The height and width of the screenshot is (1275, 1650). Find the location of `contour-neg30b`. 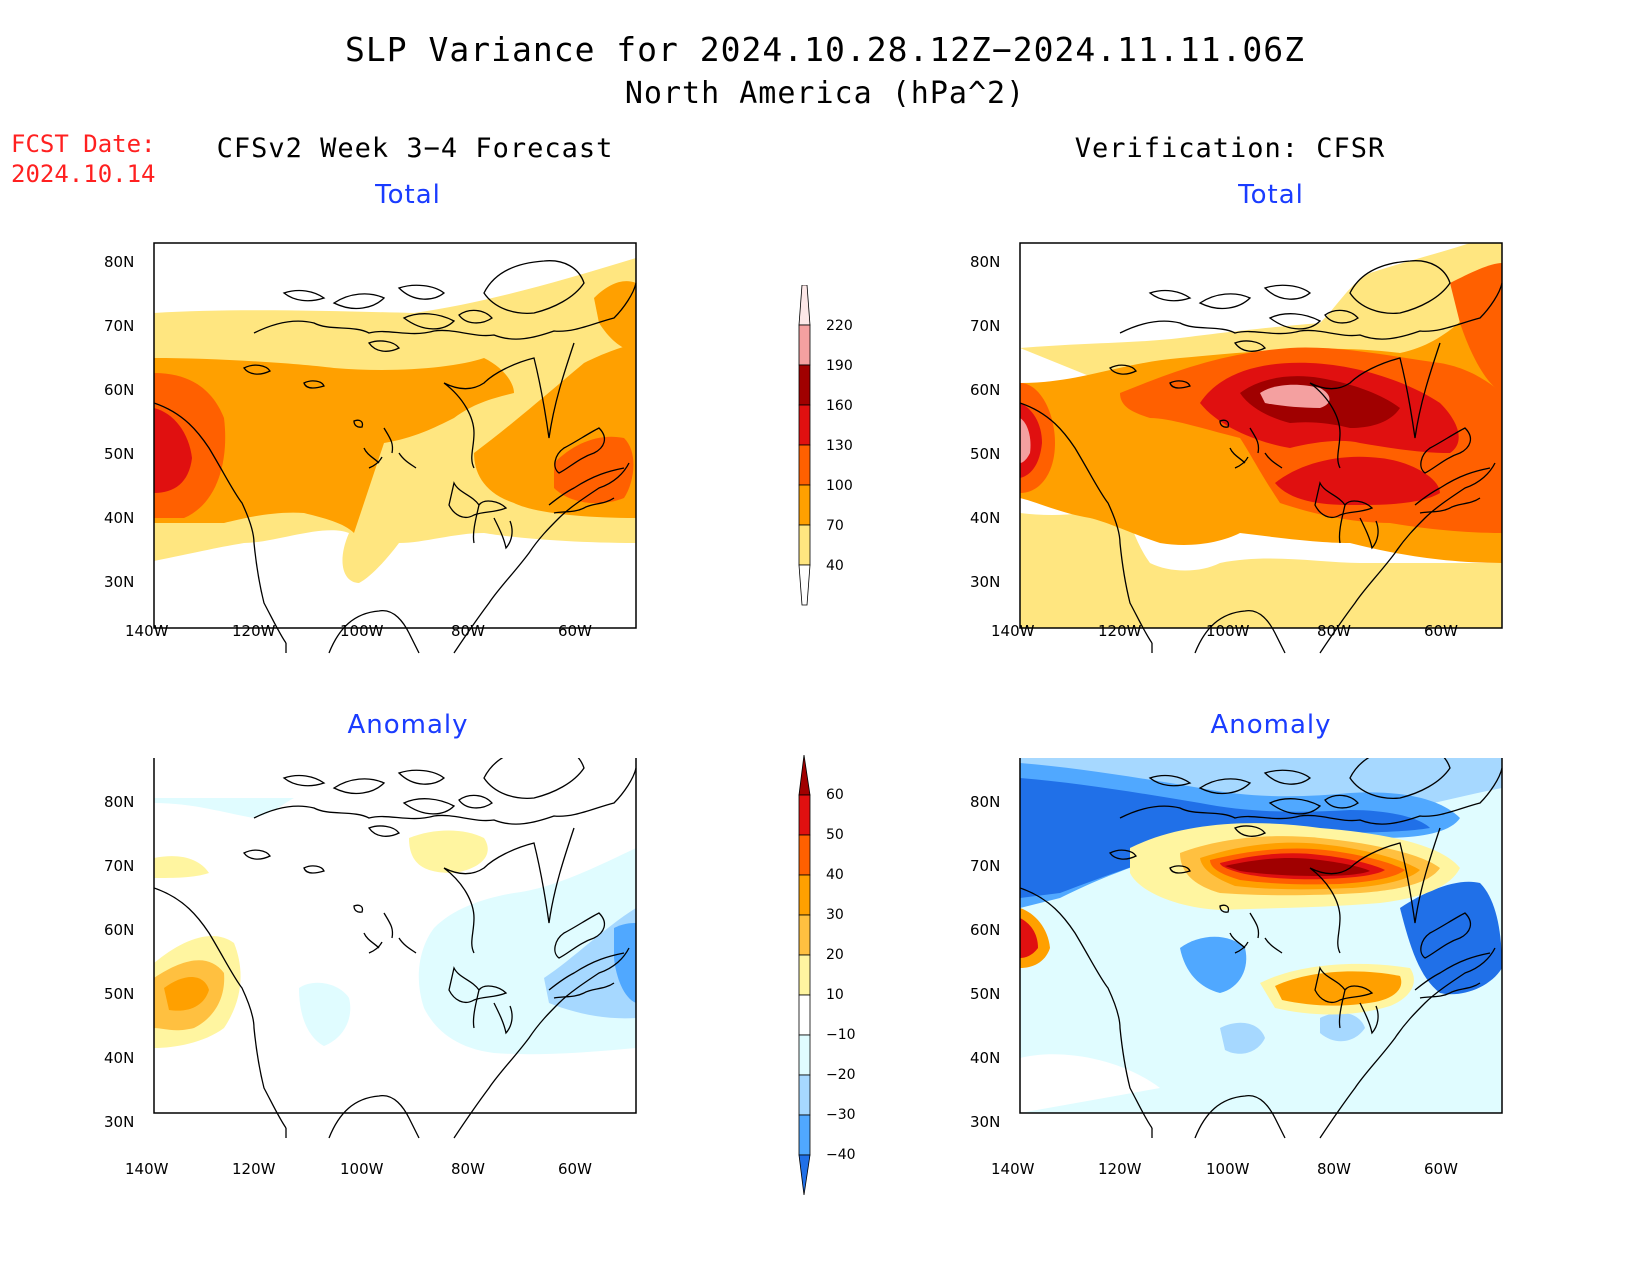

contour-neg30b is located at coordinates (1213, 964).